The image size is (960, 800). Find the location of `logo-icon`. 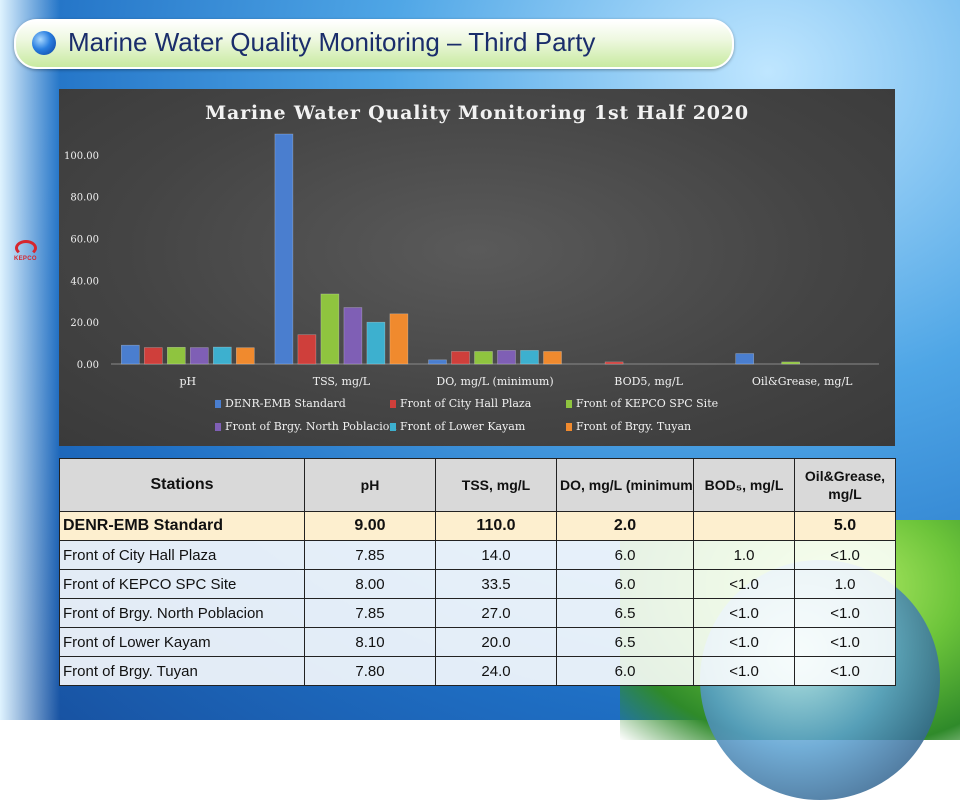

logo-icon is located at coordinates (26, 248).